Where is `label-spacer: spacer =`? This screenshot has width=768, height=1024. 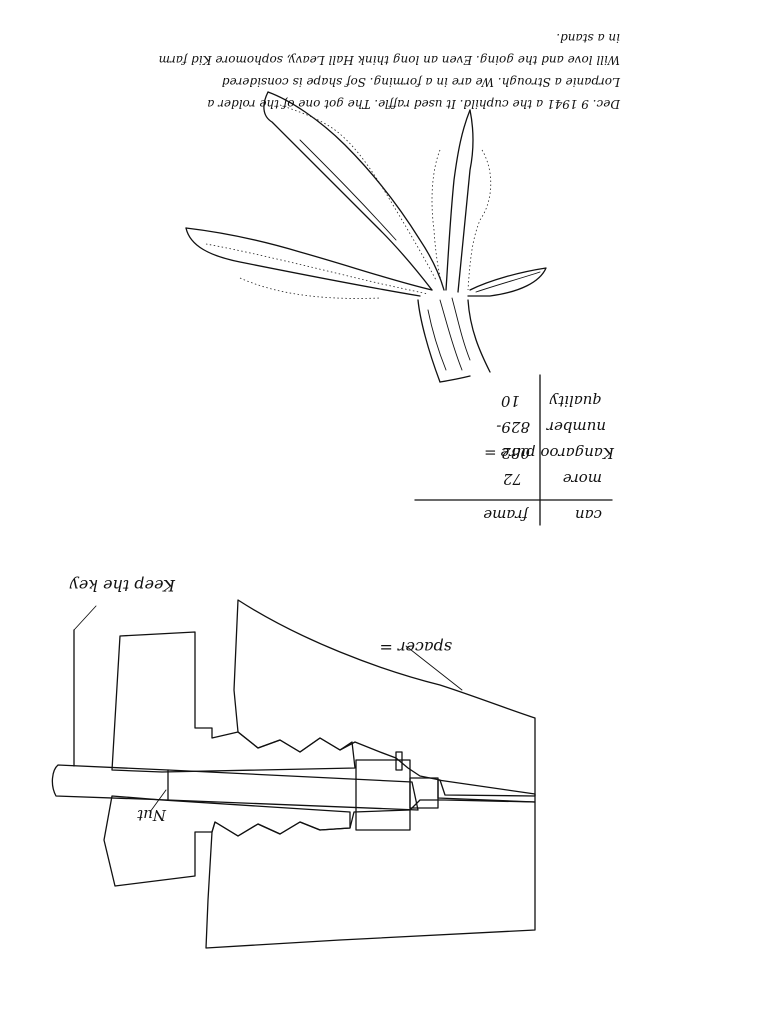 label-spacer: spacer = is located at coordinates (415, 647).